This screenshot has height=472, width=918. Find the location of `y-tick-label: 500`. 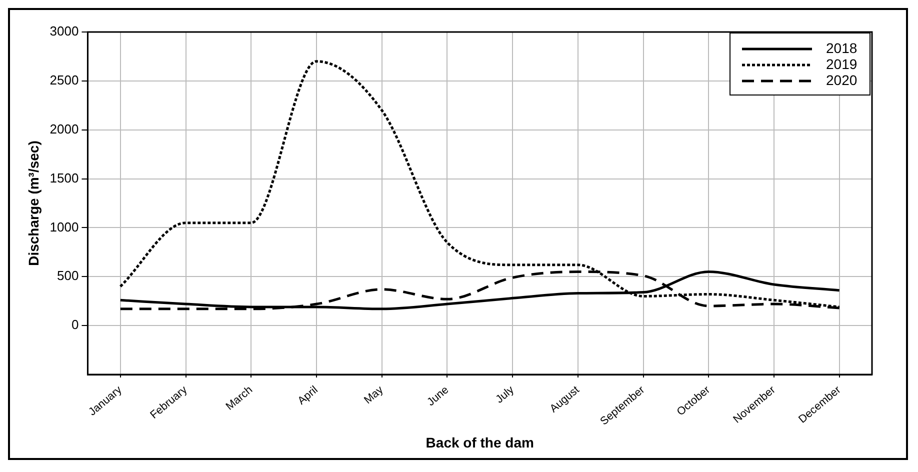

y-tick-label: 500 is located at coordinates (68, 276).